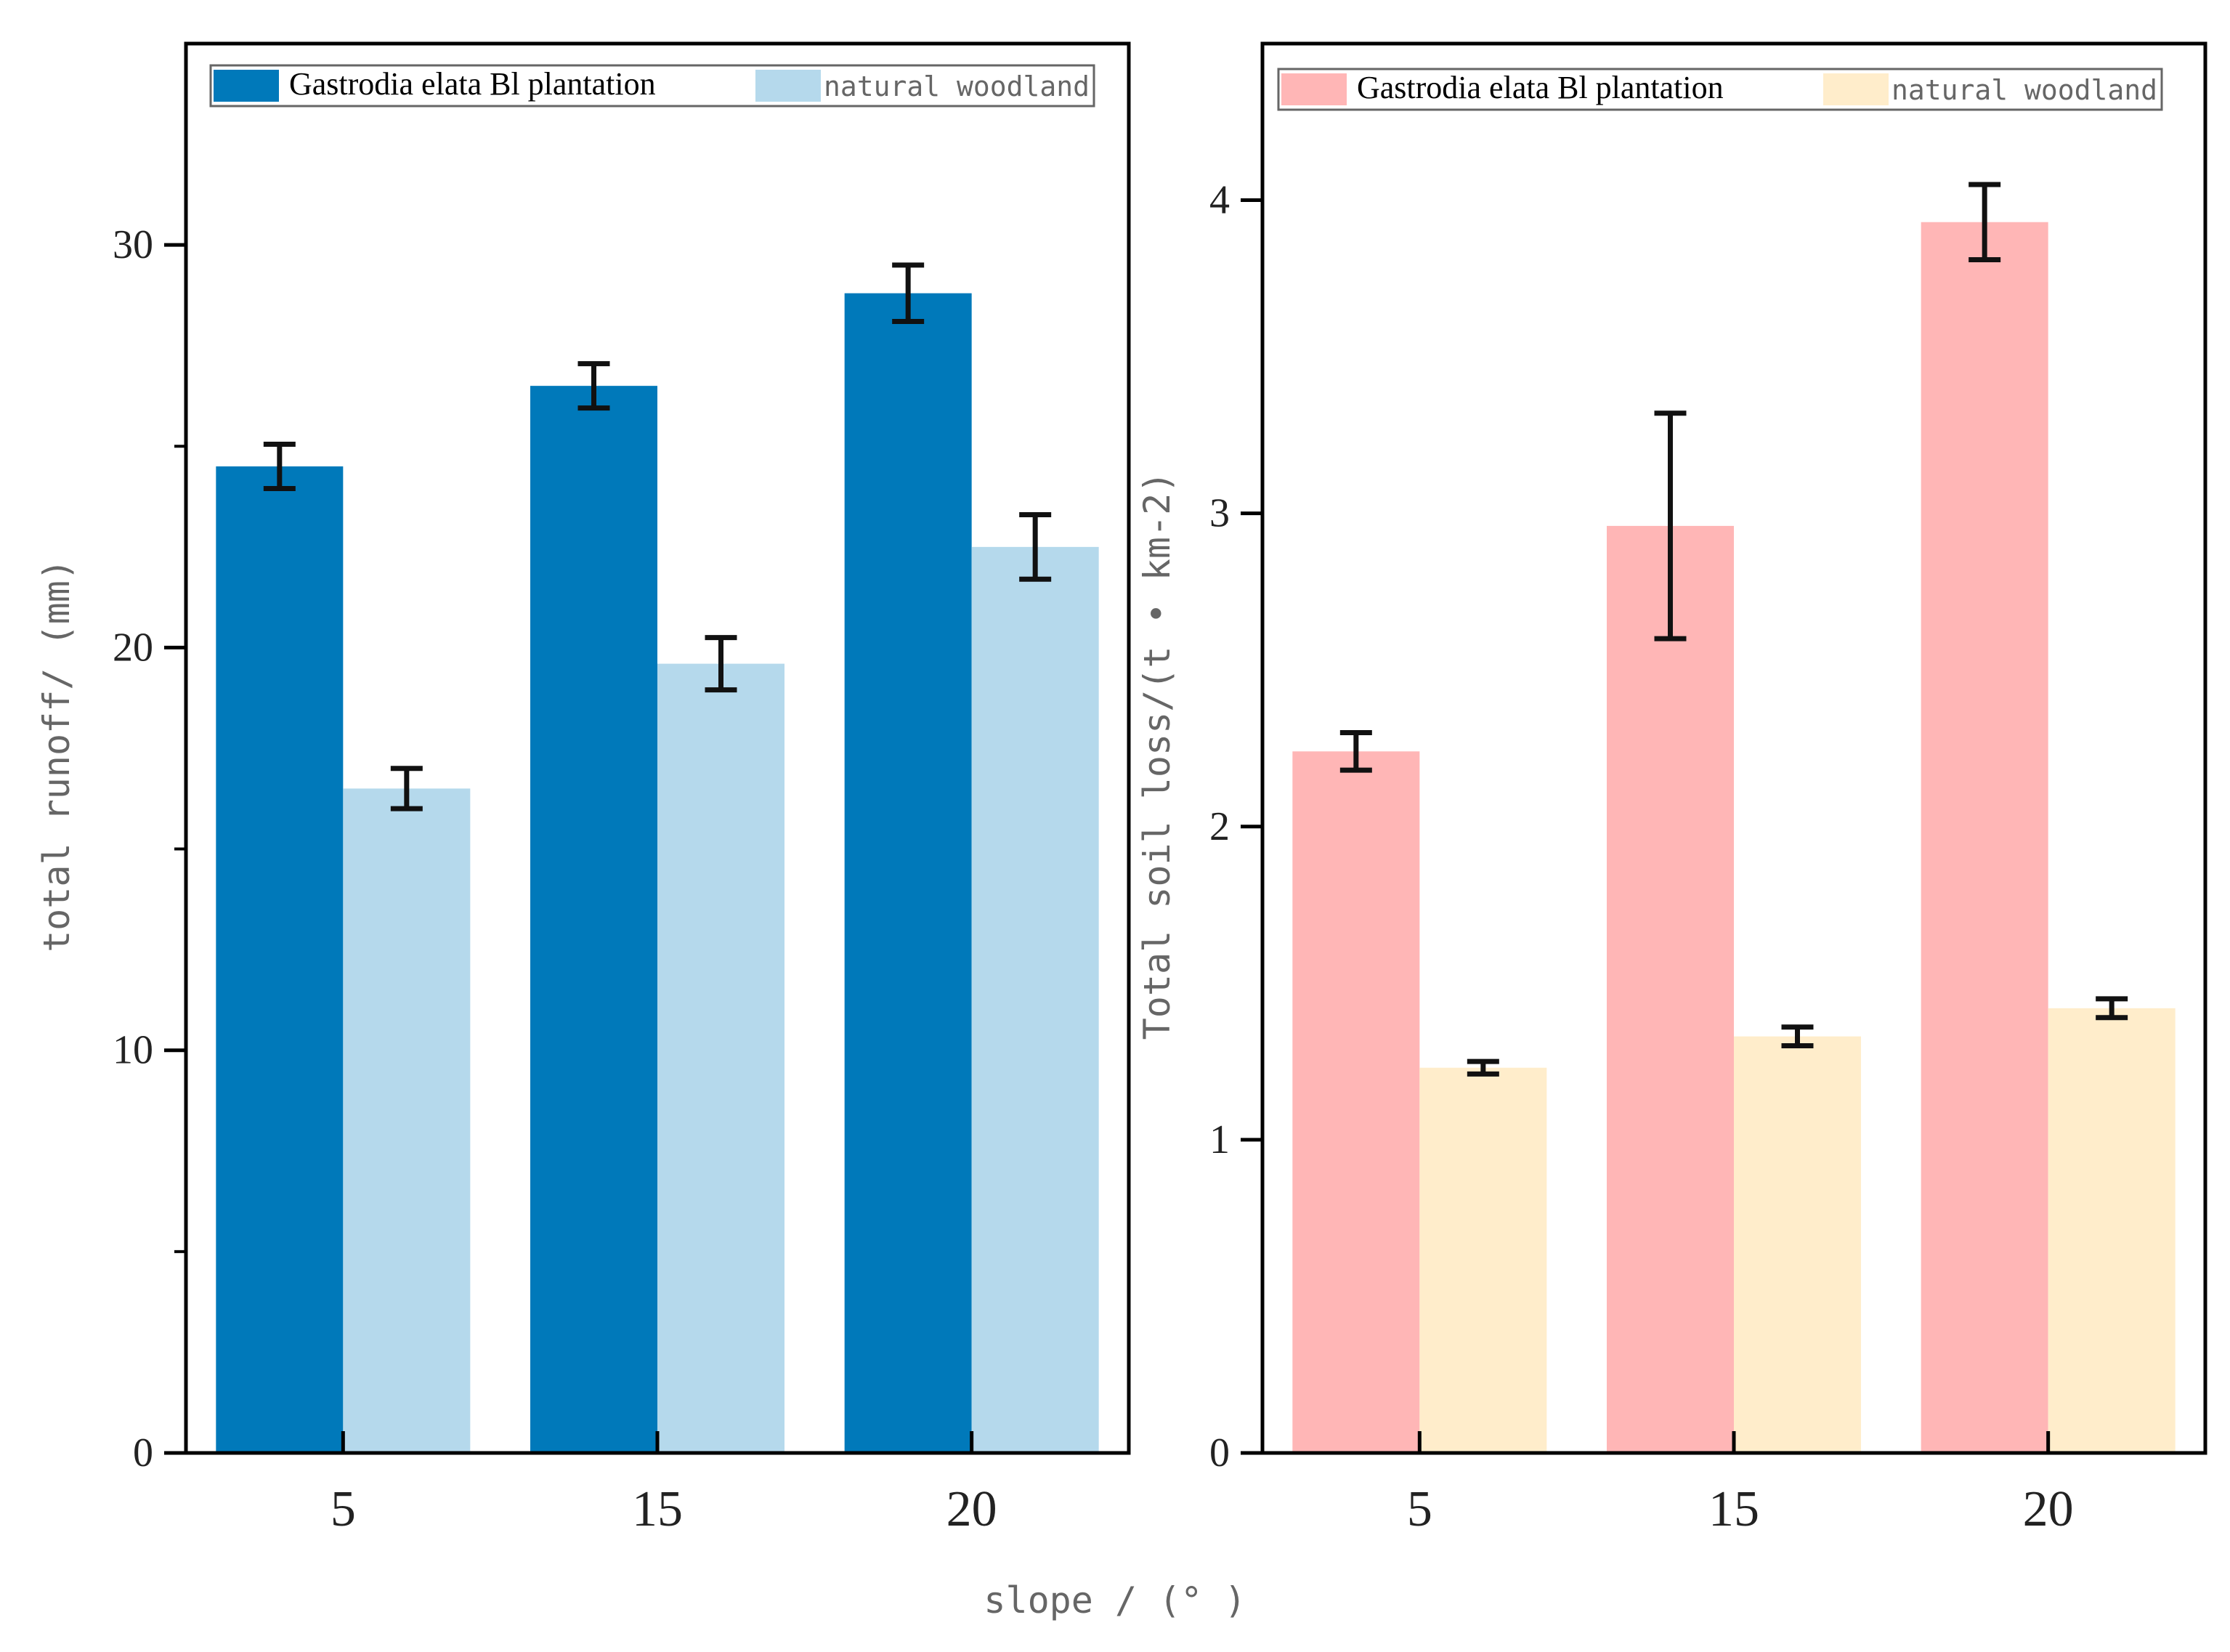 This screenshot has width=2230, height=1652. Describe the element at coordinates (133, 244) in the screenshot. I see `y-tick-label: 30` at that location.